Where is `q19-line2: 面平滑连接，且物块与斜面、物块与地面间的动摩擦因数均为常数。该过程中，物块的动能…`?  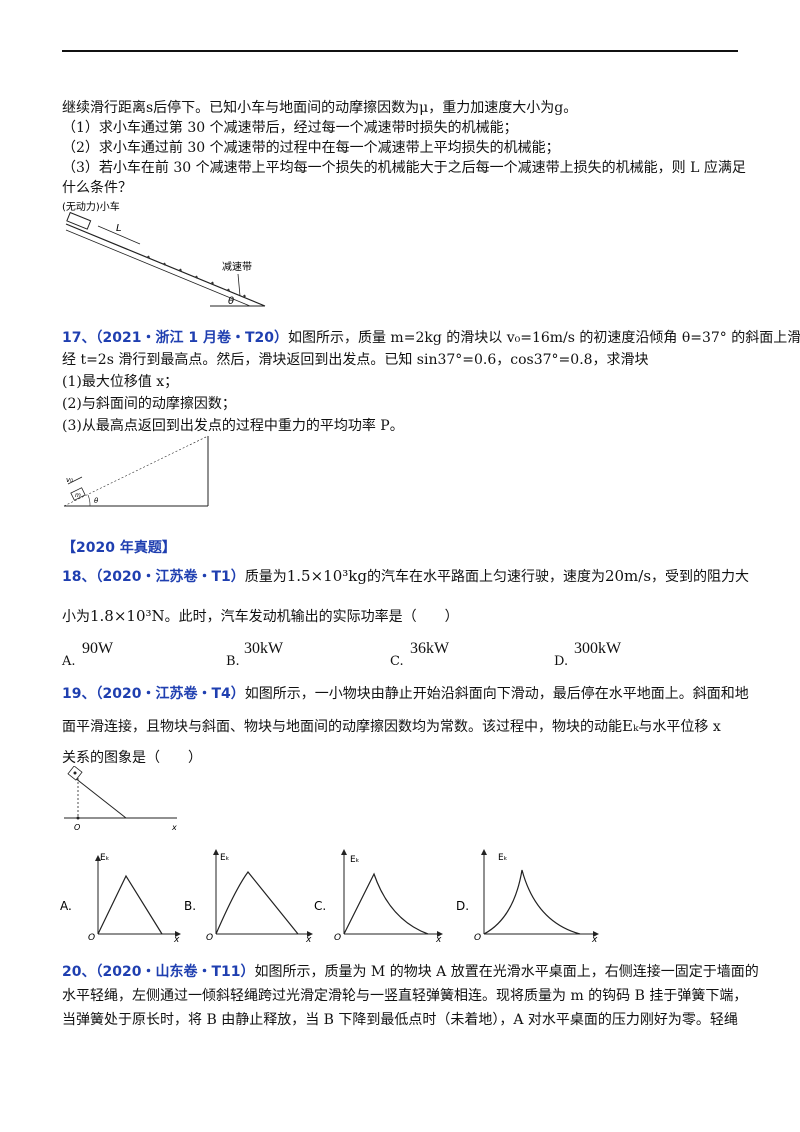 q19-line2: 面平滑连接，且物块与斜面、物块与地面间的动摩擦因数均为常数。该过程中，物块的动能… is located at coordinates (391, 726).